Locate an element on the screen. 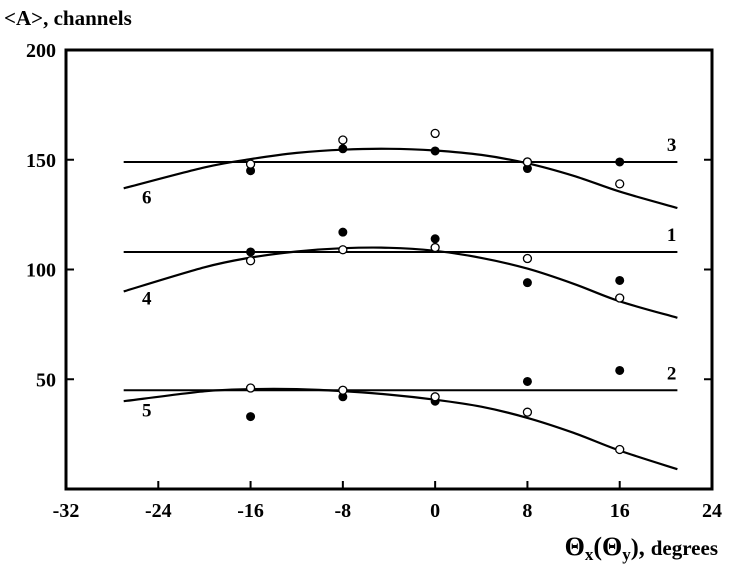 The image size is (731, 572). x-tick-label: -24 is located at coordinates (158, 511).